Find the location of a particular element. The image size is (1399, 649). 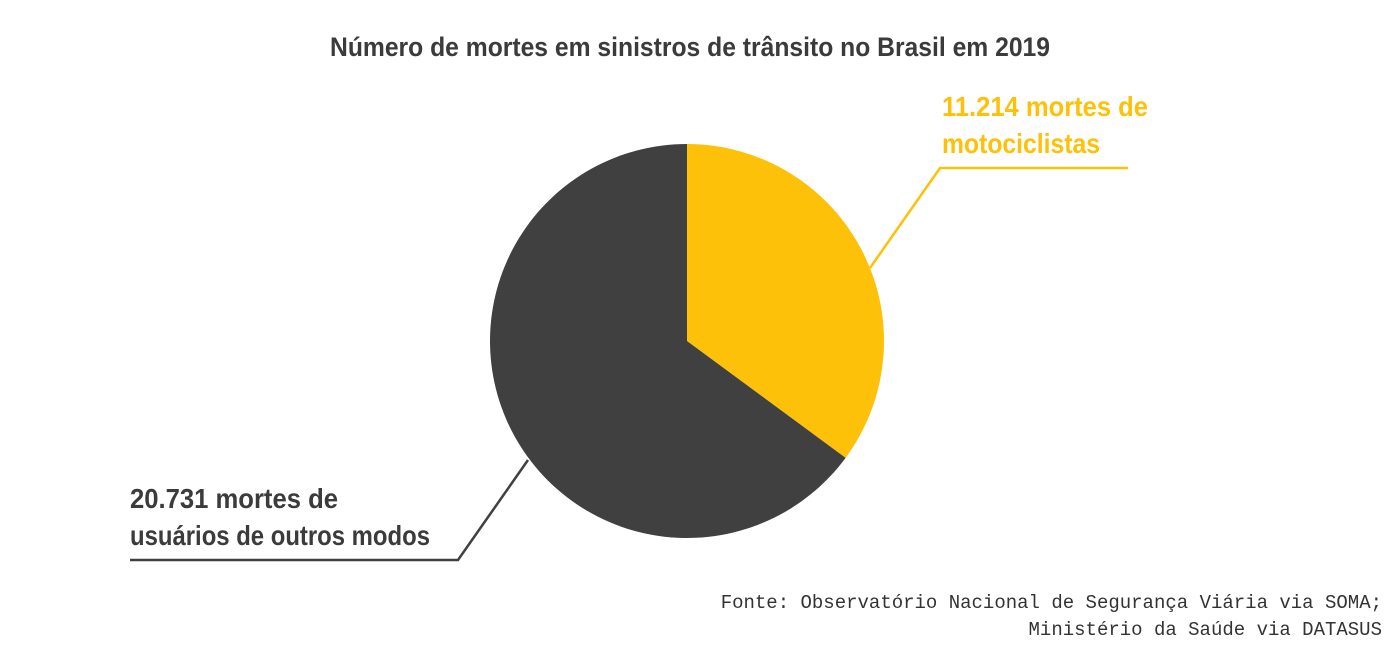

slice-label-motociclistas-line1: 11.214 mortes de is located at coordinates (1045, 106).